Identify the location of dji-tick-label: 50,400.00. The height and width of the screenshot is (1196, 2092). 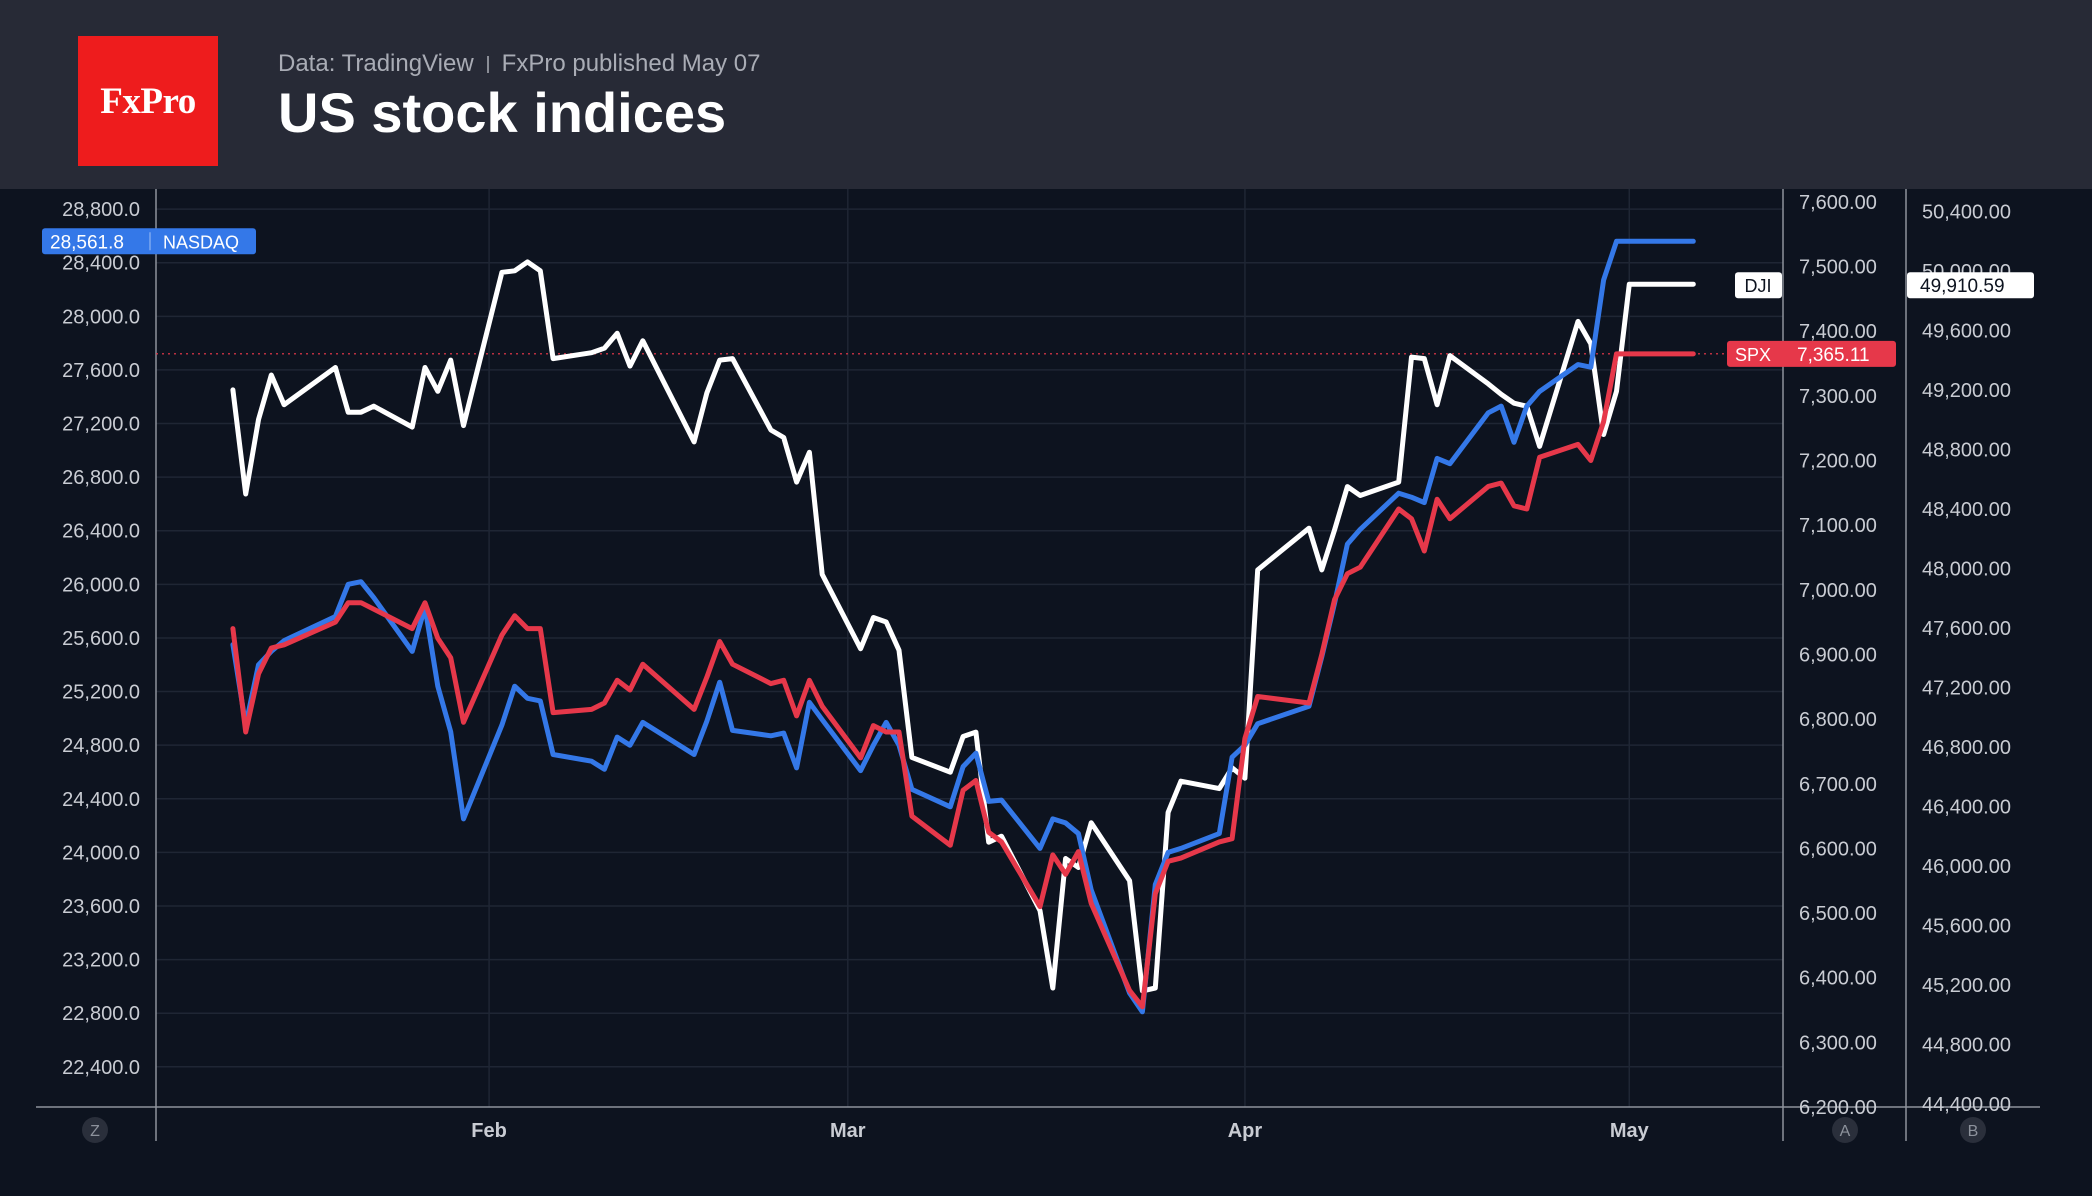
(1966, 212).